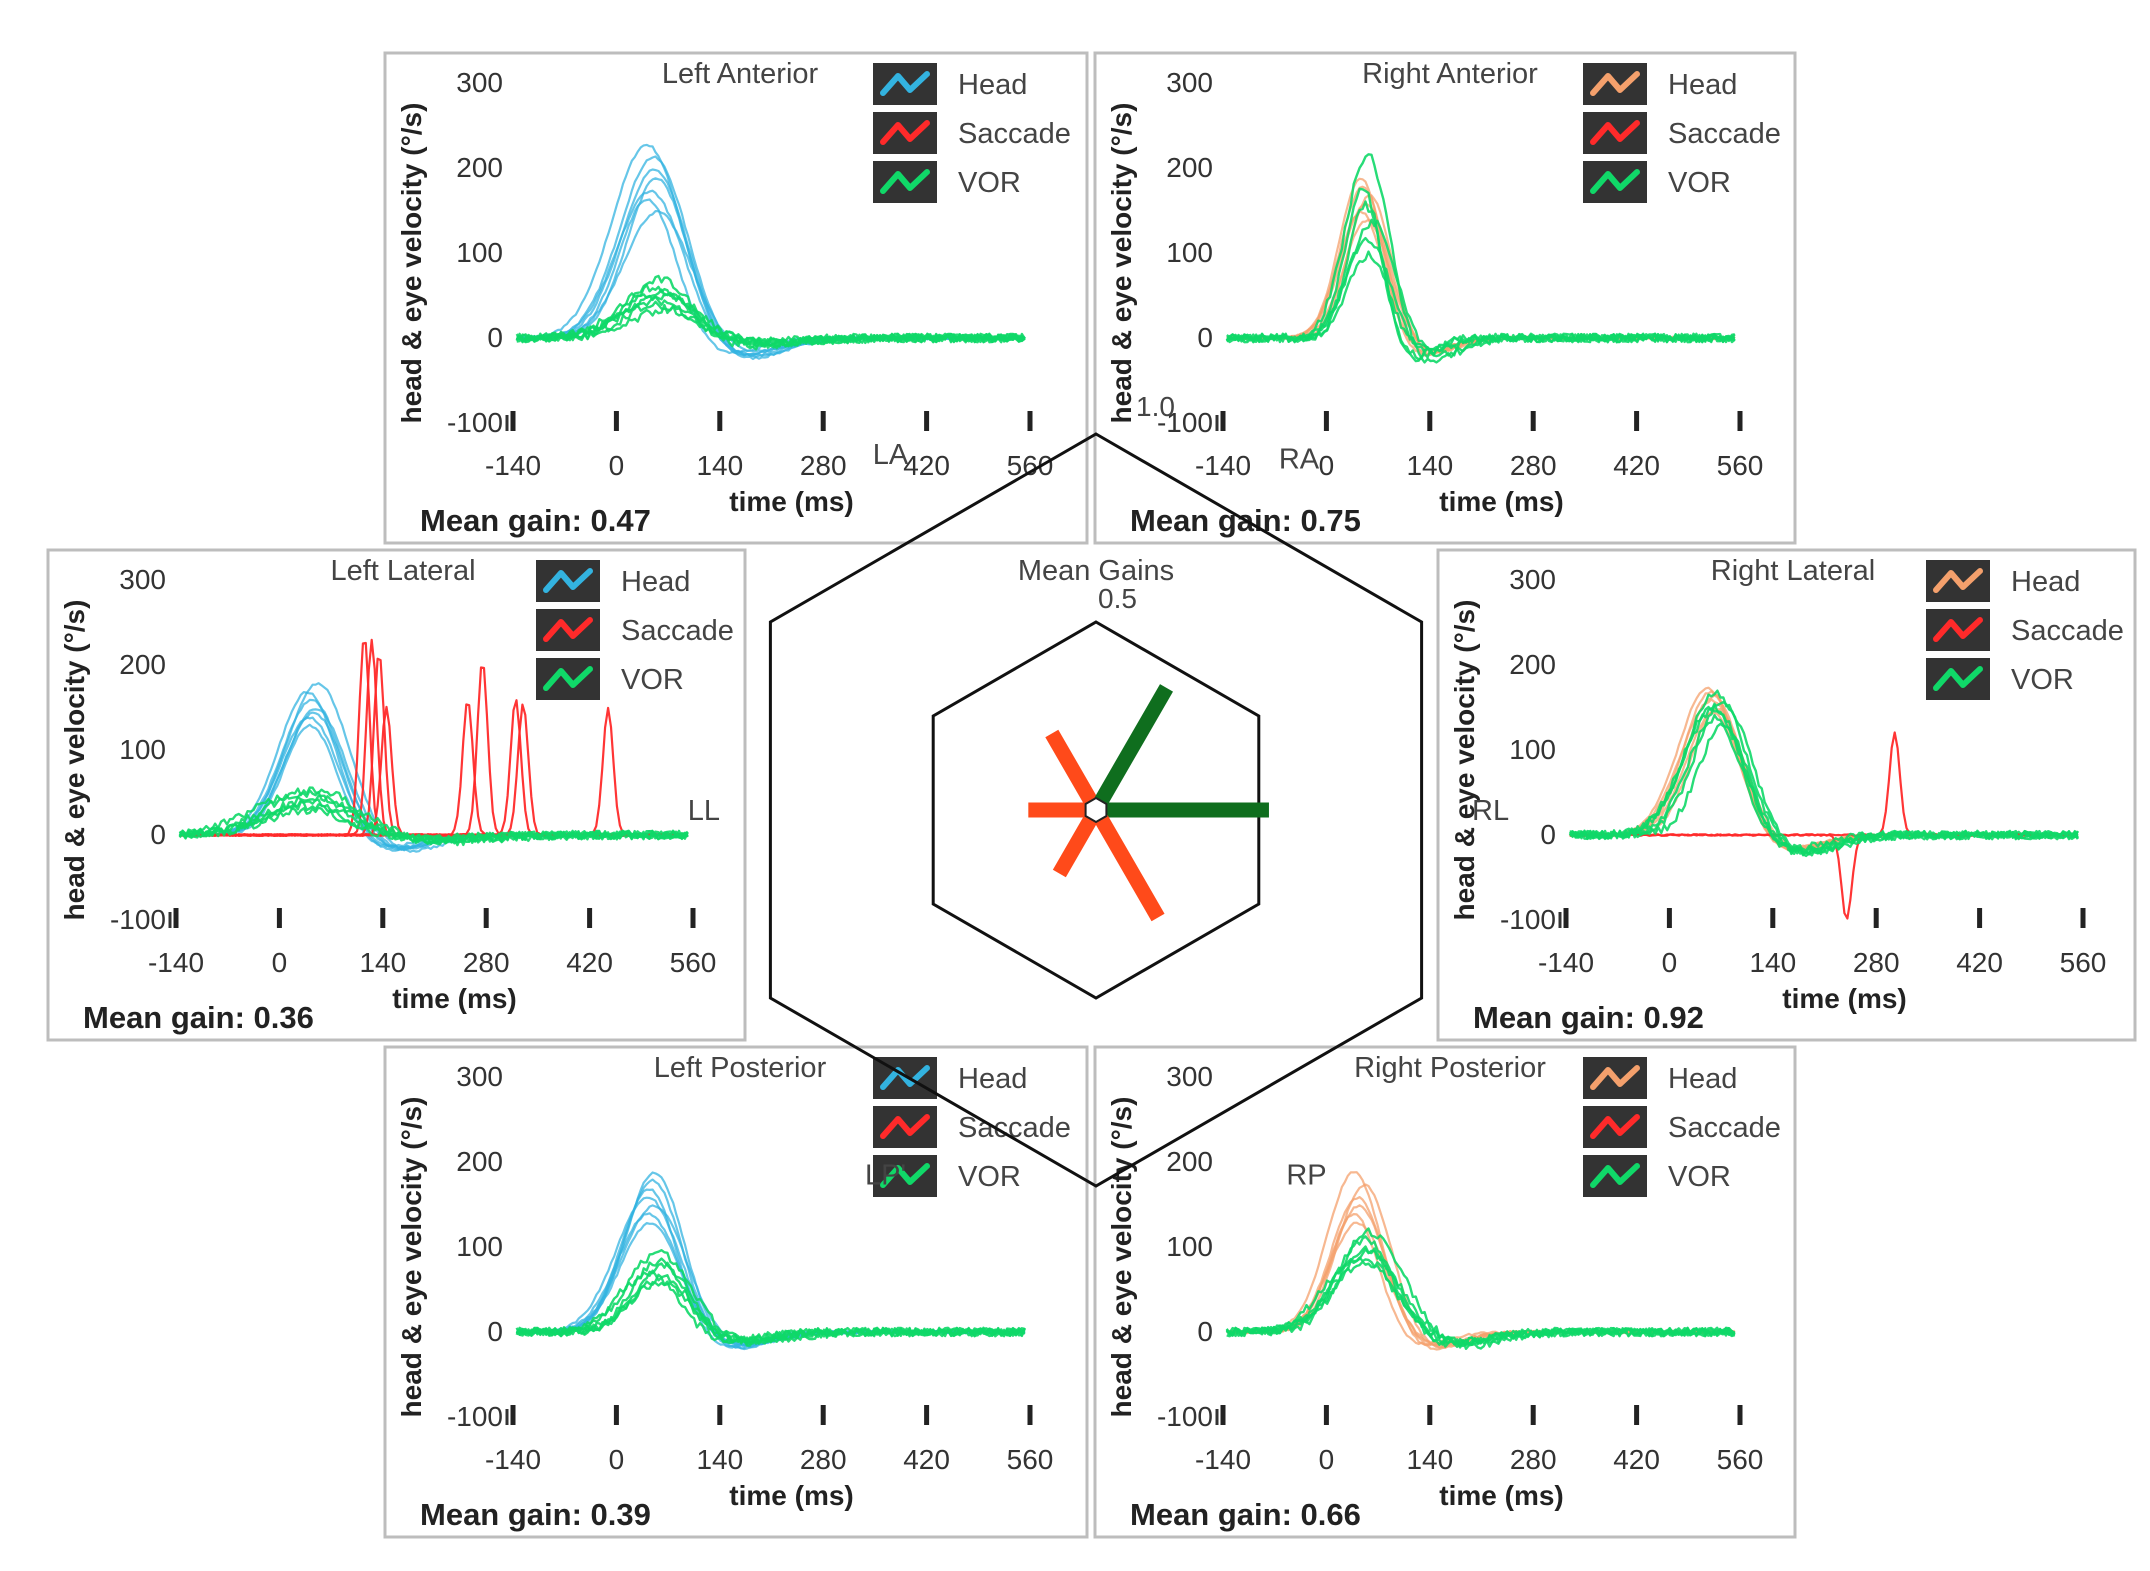  I want to click on radar-axis-label: RL, so click(1490, 811).